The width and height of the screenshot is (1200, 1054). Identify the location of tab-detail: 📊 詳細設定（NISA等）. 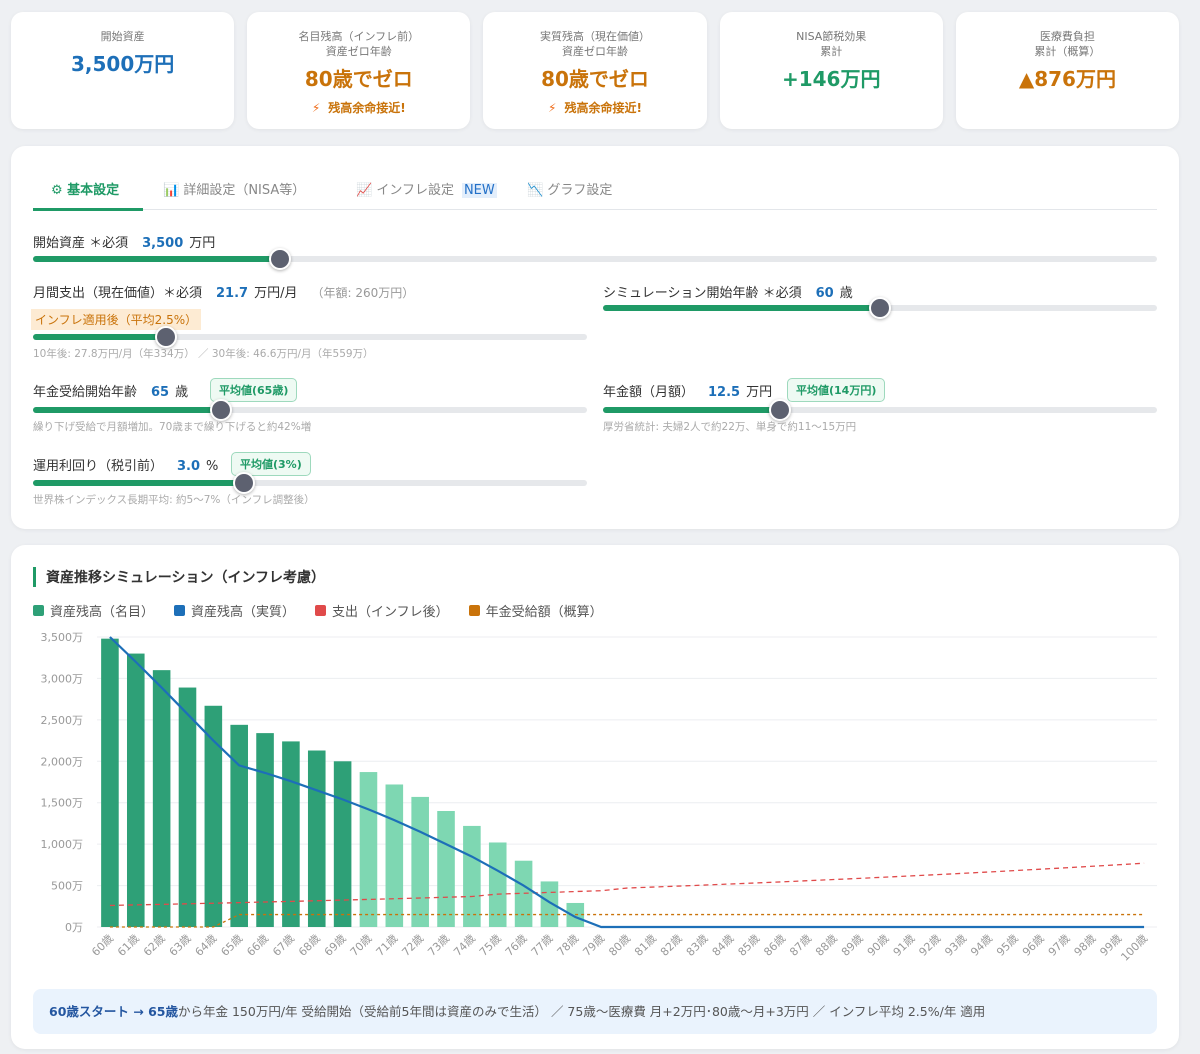
(234, 188).